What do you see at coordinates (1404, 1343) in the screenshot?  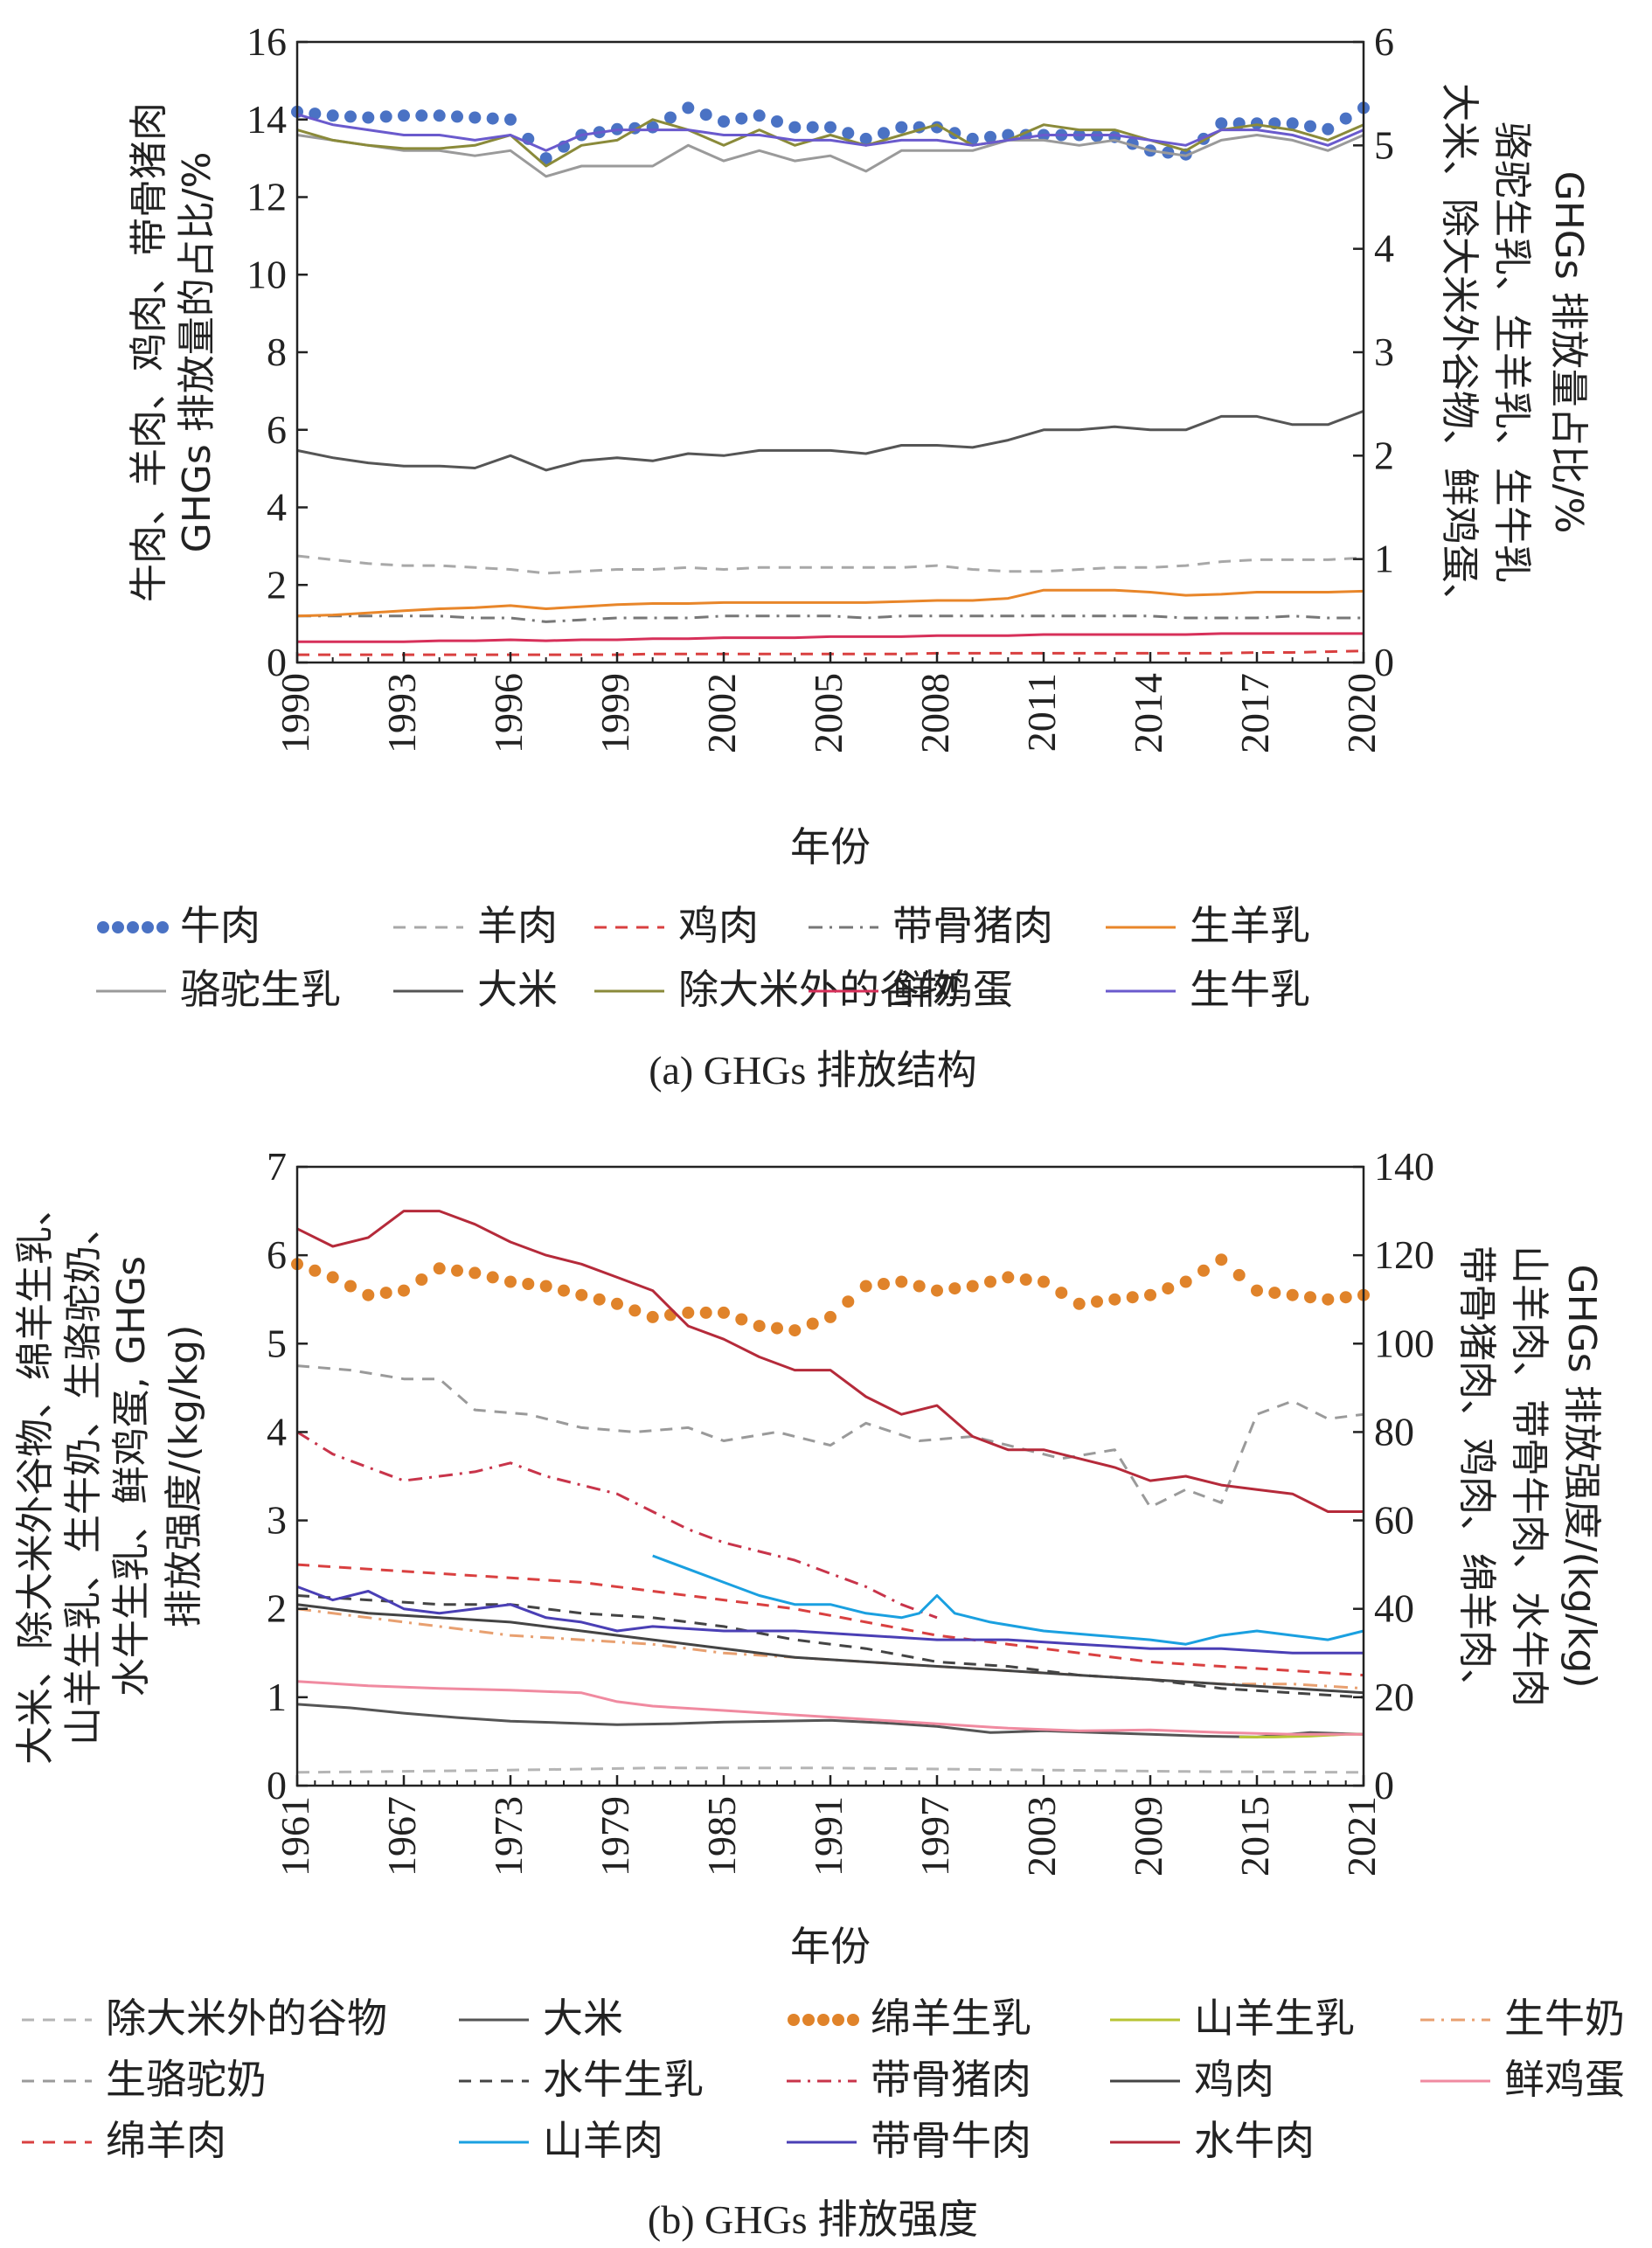 I see `y2-tick-label: 100` at bounding box center [1404, 1343].